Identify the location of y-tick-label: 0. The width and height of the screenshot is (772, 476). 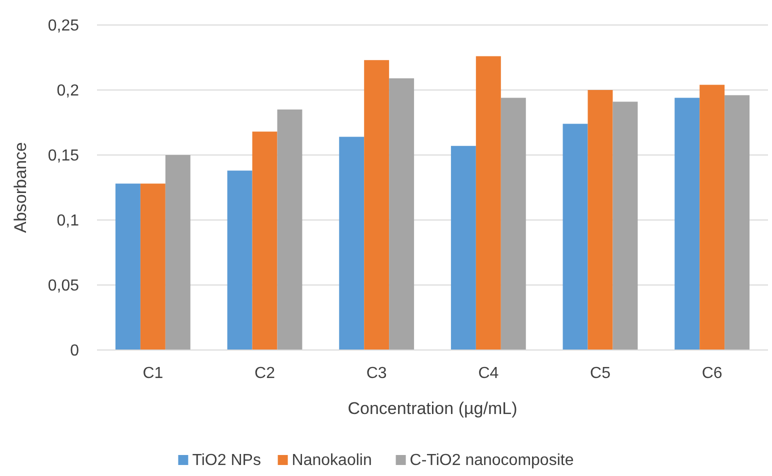
(75, 351).